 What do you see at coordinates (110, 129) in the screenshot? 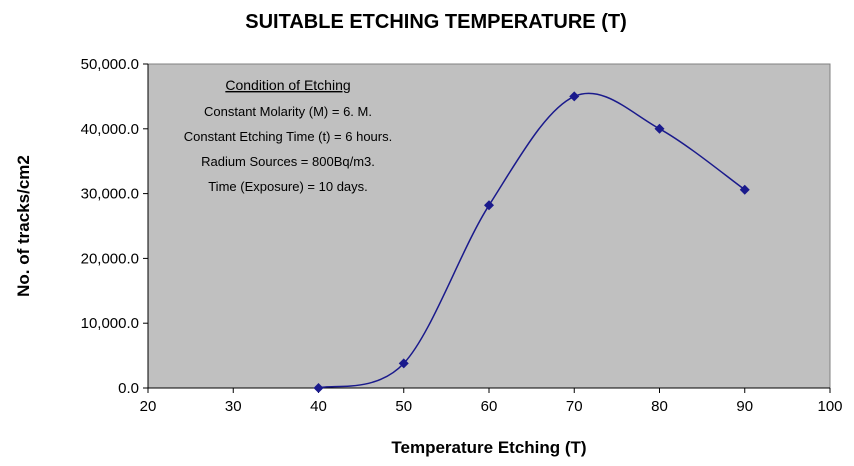
I see `y-tick-label: 40,000.0` at bounding box center [110, 129].